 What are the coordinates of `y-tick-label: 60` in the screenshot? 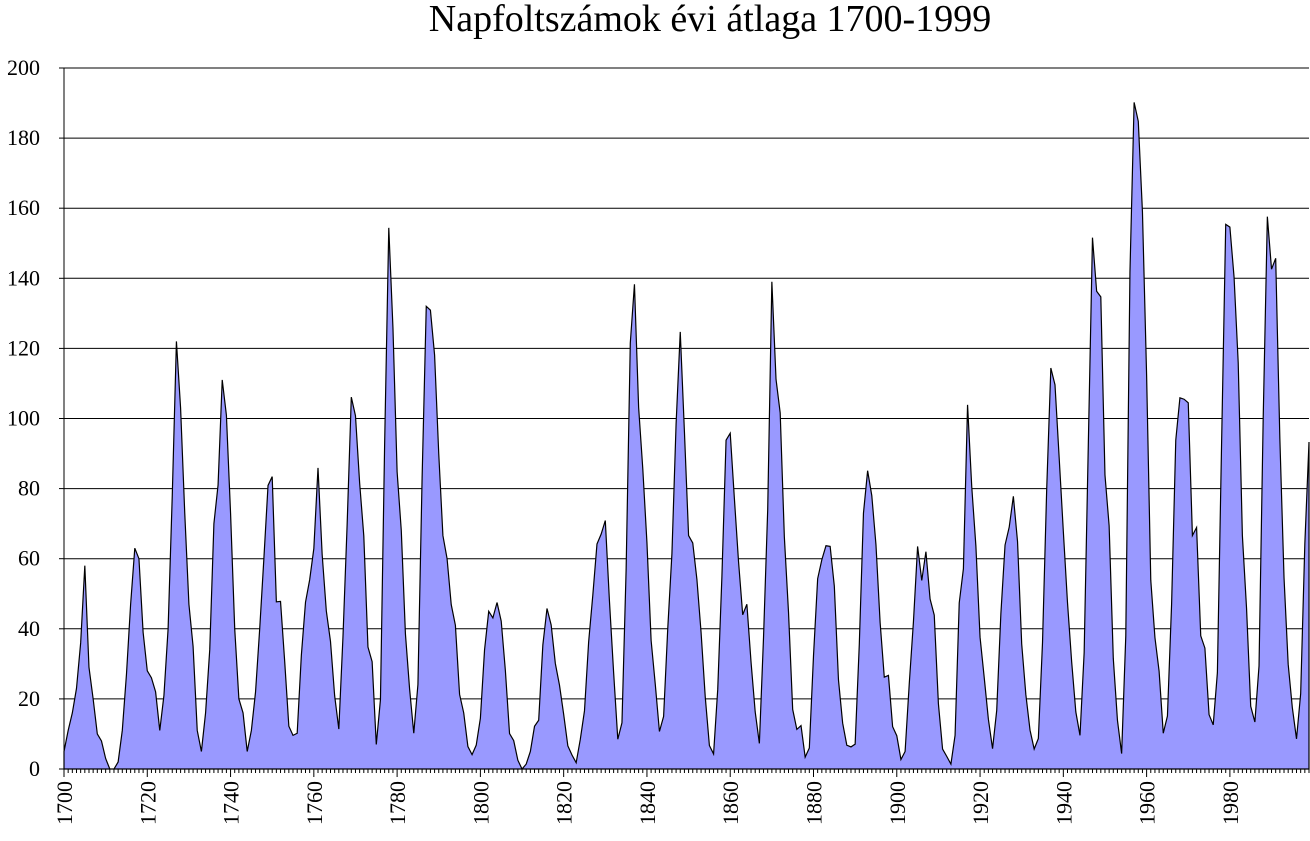 It's located at (29, 558).